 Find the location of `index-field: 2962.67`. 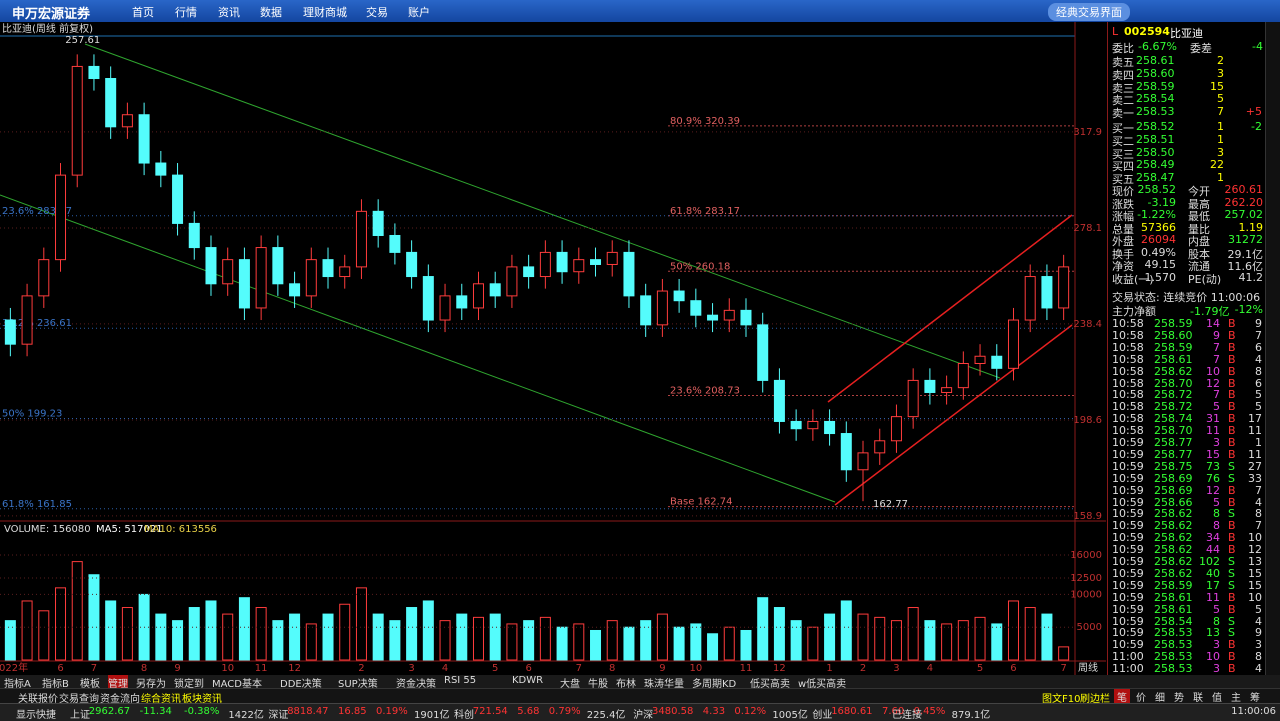

index-field: 2962.67 is located at coordinates (109, 711).